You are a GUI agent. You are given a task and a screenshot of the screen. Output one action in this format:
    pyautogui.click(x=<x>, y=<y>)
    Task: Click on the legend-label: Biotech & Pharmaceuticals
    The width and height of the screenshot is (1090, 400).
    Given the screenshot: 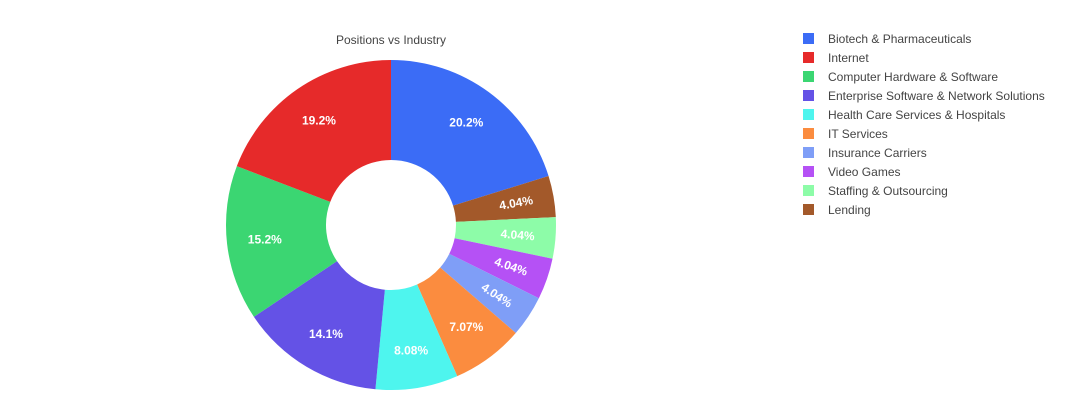 What is the action you would take?
    pyautogui.click(x=899, y=39)
    